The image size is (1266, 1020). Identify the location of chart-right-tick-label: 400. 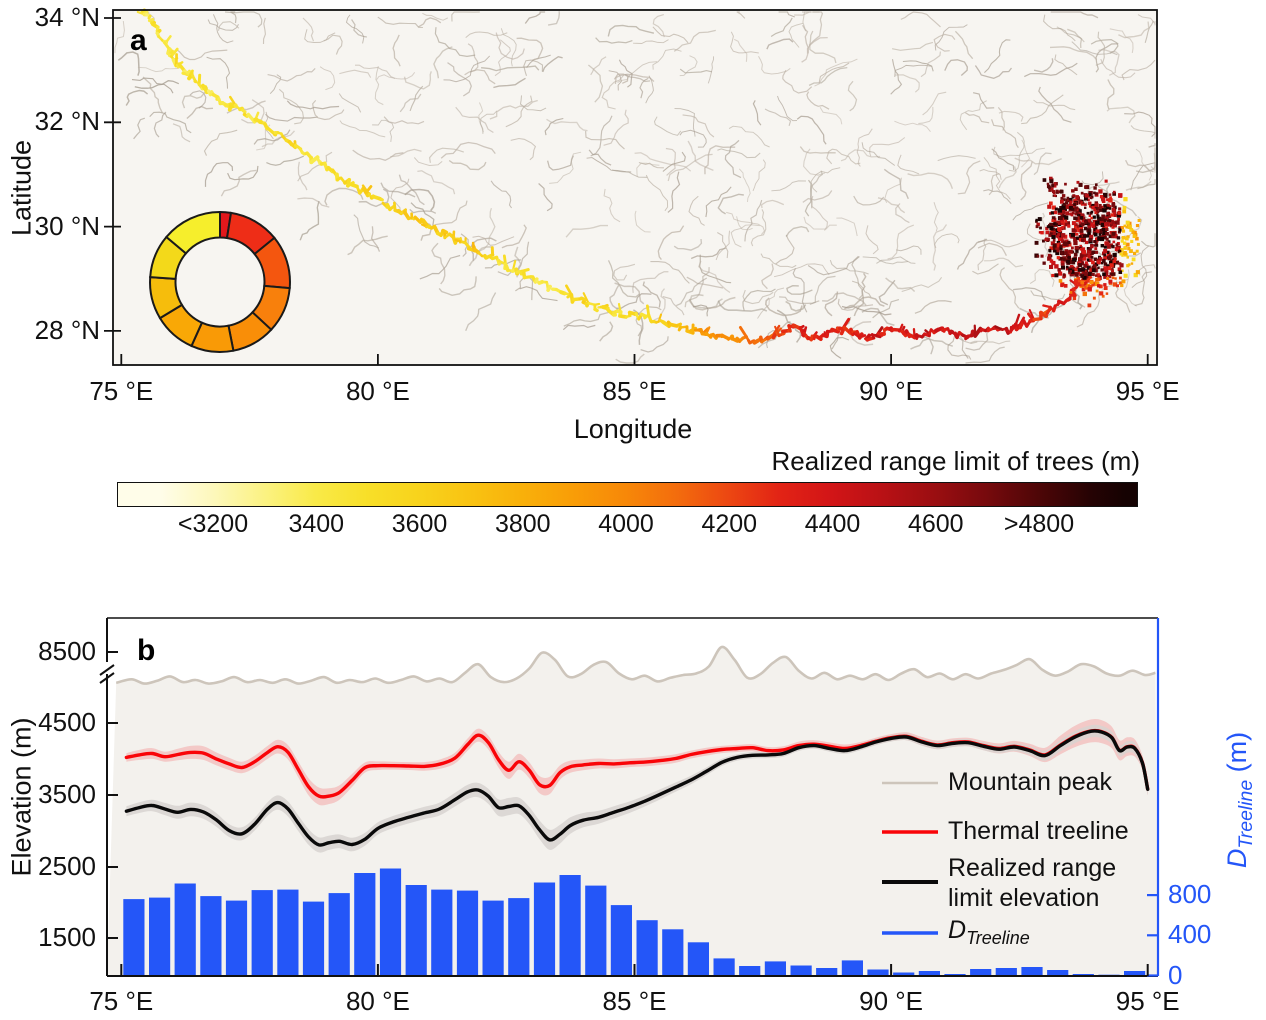
(1190, 934).